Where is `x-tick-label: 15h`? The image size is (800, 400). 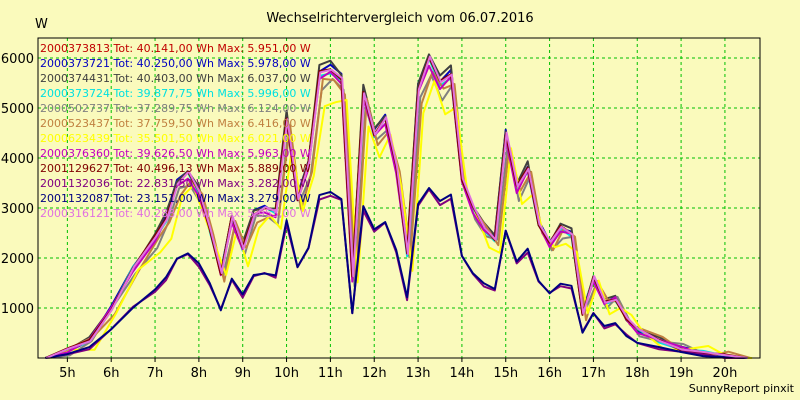 x-tick-label: 15h is located at coordinates (505, 373).